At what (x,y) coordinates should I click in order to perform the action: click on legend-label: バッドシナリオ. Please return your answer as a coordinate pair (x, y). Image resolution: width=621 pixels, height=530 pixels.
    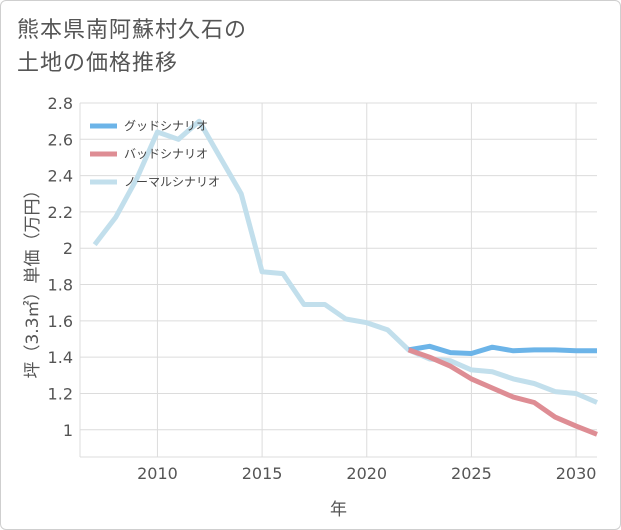
    Looking at the image, I should click on (166, 154).